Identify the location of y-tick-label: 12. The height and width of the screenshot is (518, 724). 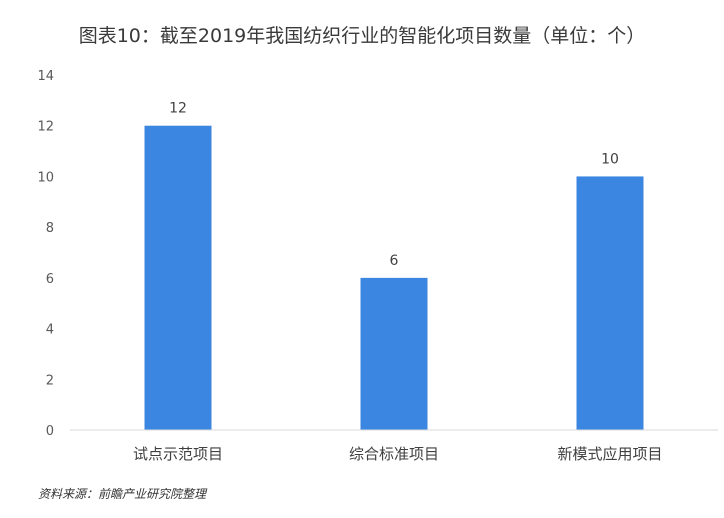
(45, 127).